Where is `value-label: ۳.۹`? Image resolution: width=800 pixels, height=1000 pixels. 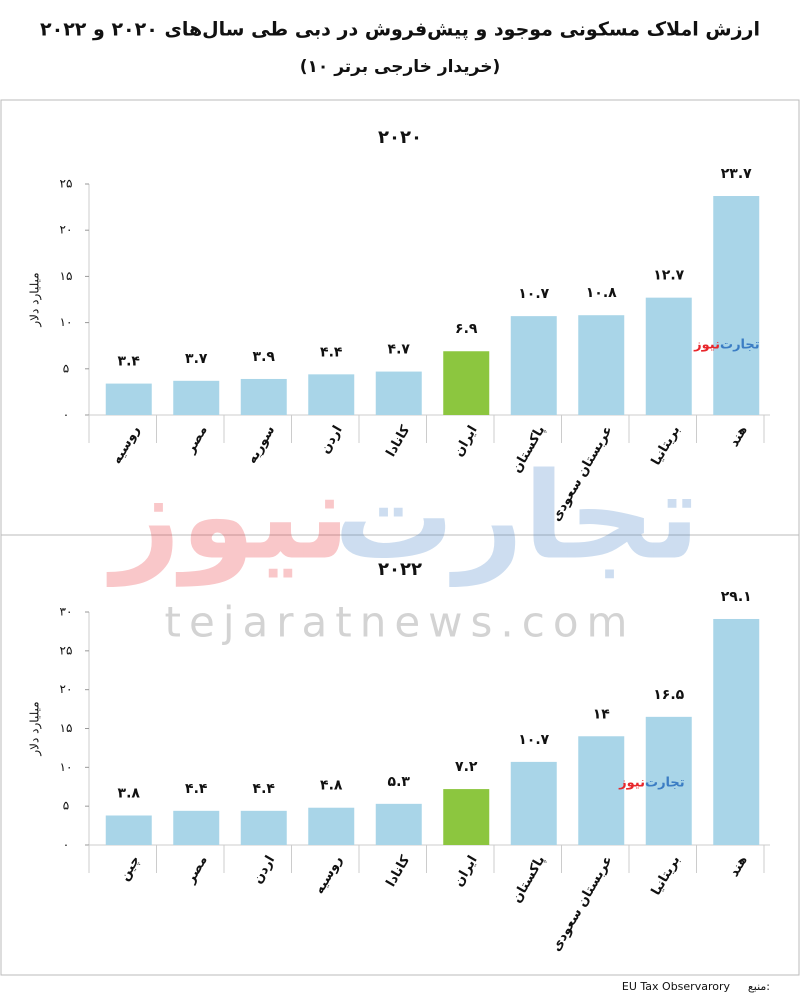
value-label: ۳.۹ is located at coordinates (264, 357).